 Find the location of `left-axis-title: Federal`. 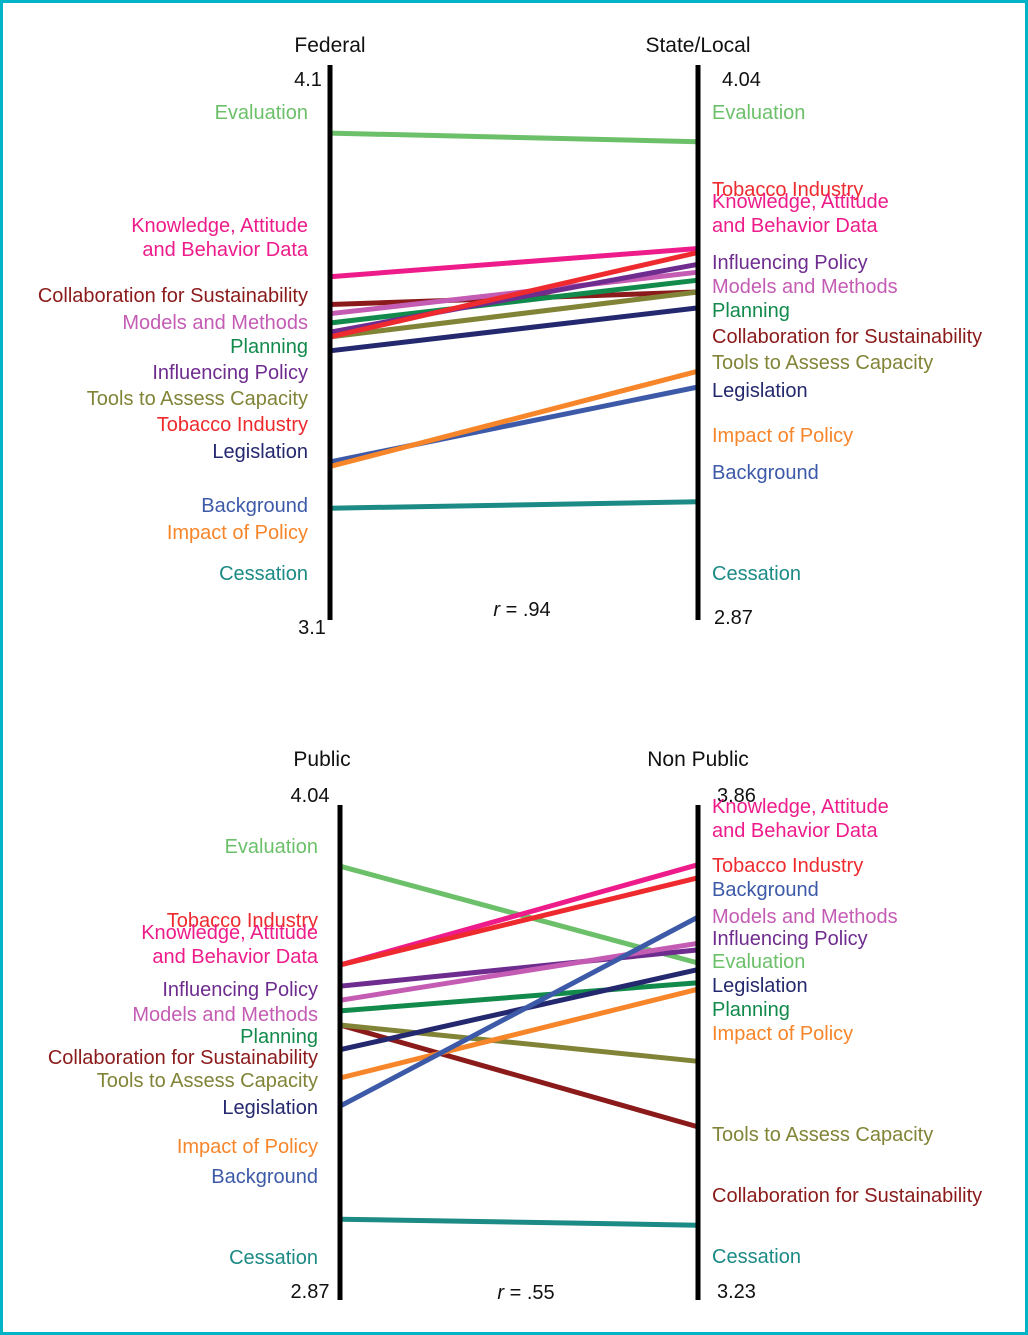

left-axis-title: Federal is located at coordinates (329, 45).